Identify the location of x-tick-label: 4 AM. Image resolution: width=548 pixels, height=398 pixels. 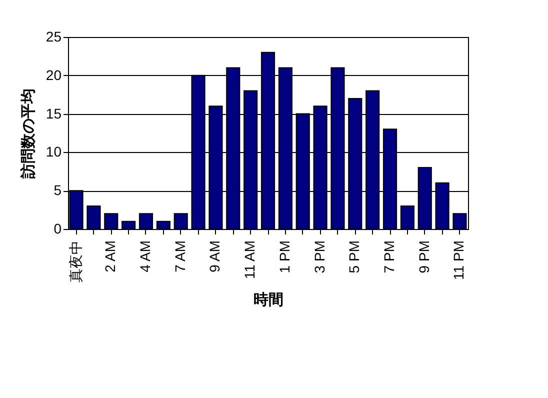
(144, 256).